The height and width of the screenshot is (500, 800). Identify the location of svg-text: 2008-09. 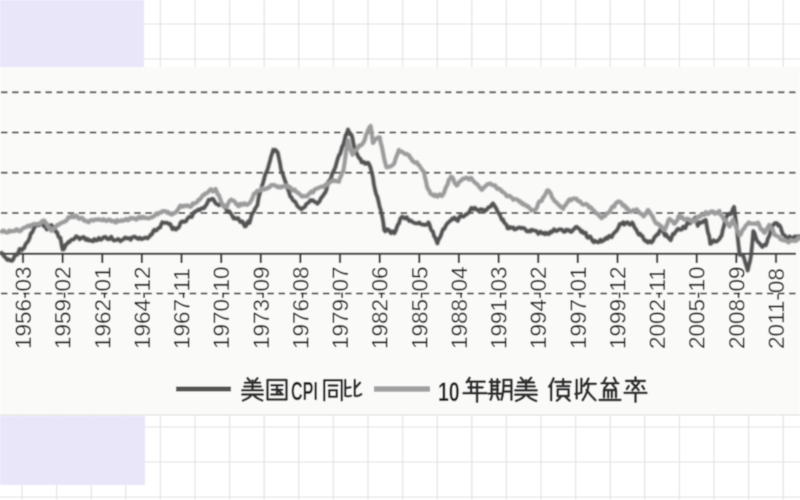
(736, 307).